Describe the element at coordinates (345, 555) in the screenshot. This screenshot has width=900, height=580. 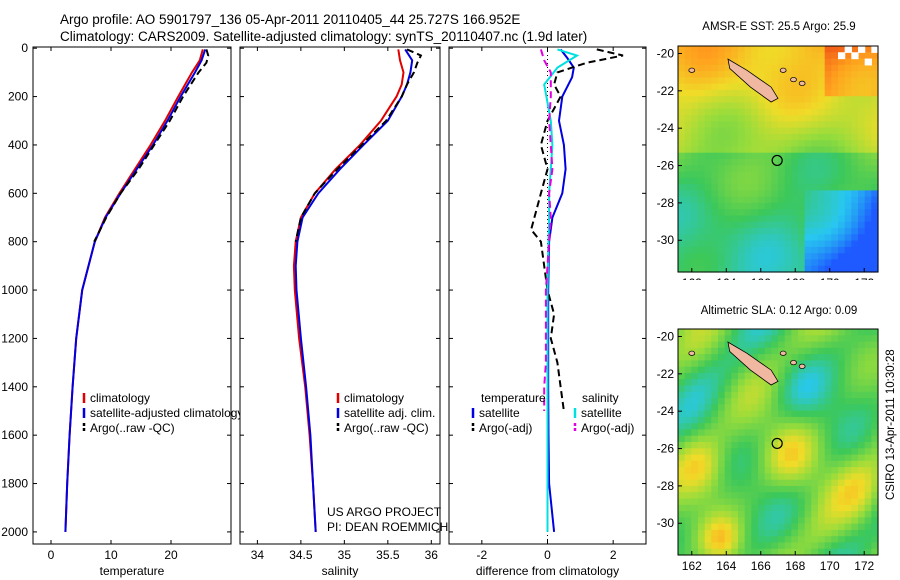
I see `xtick-label: 35` at that location.